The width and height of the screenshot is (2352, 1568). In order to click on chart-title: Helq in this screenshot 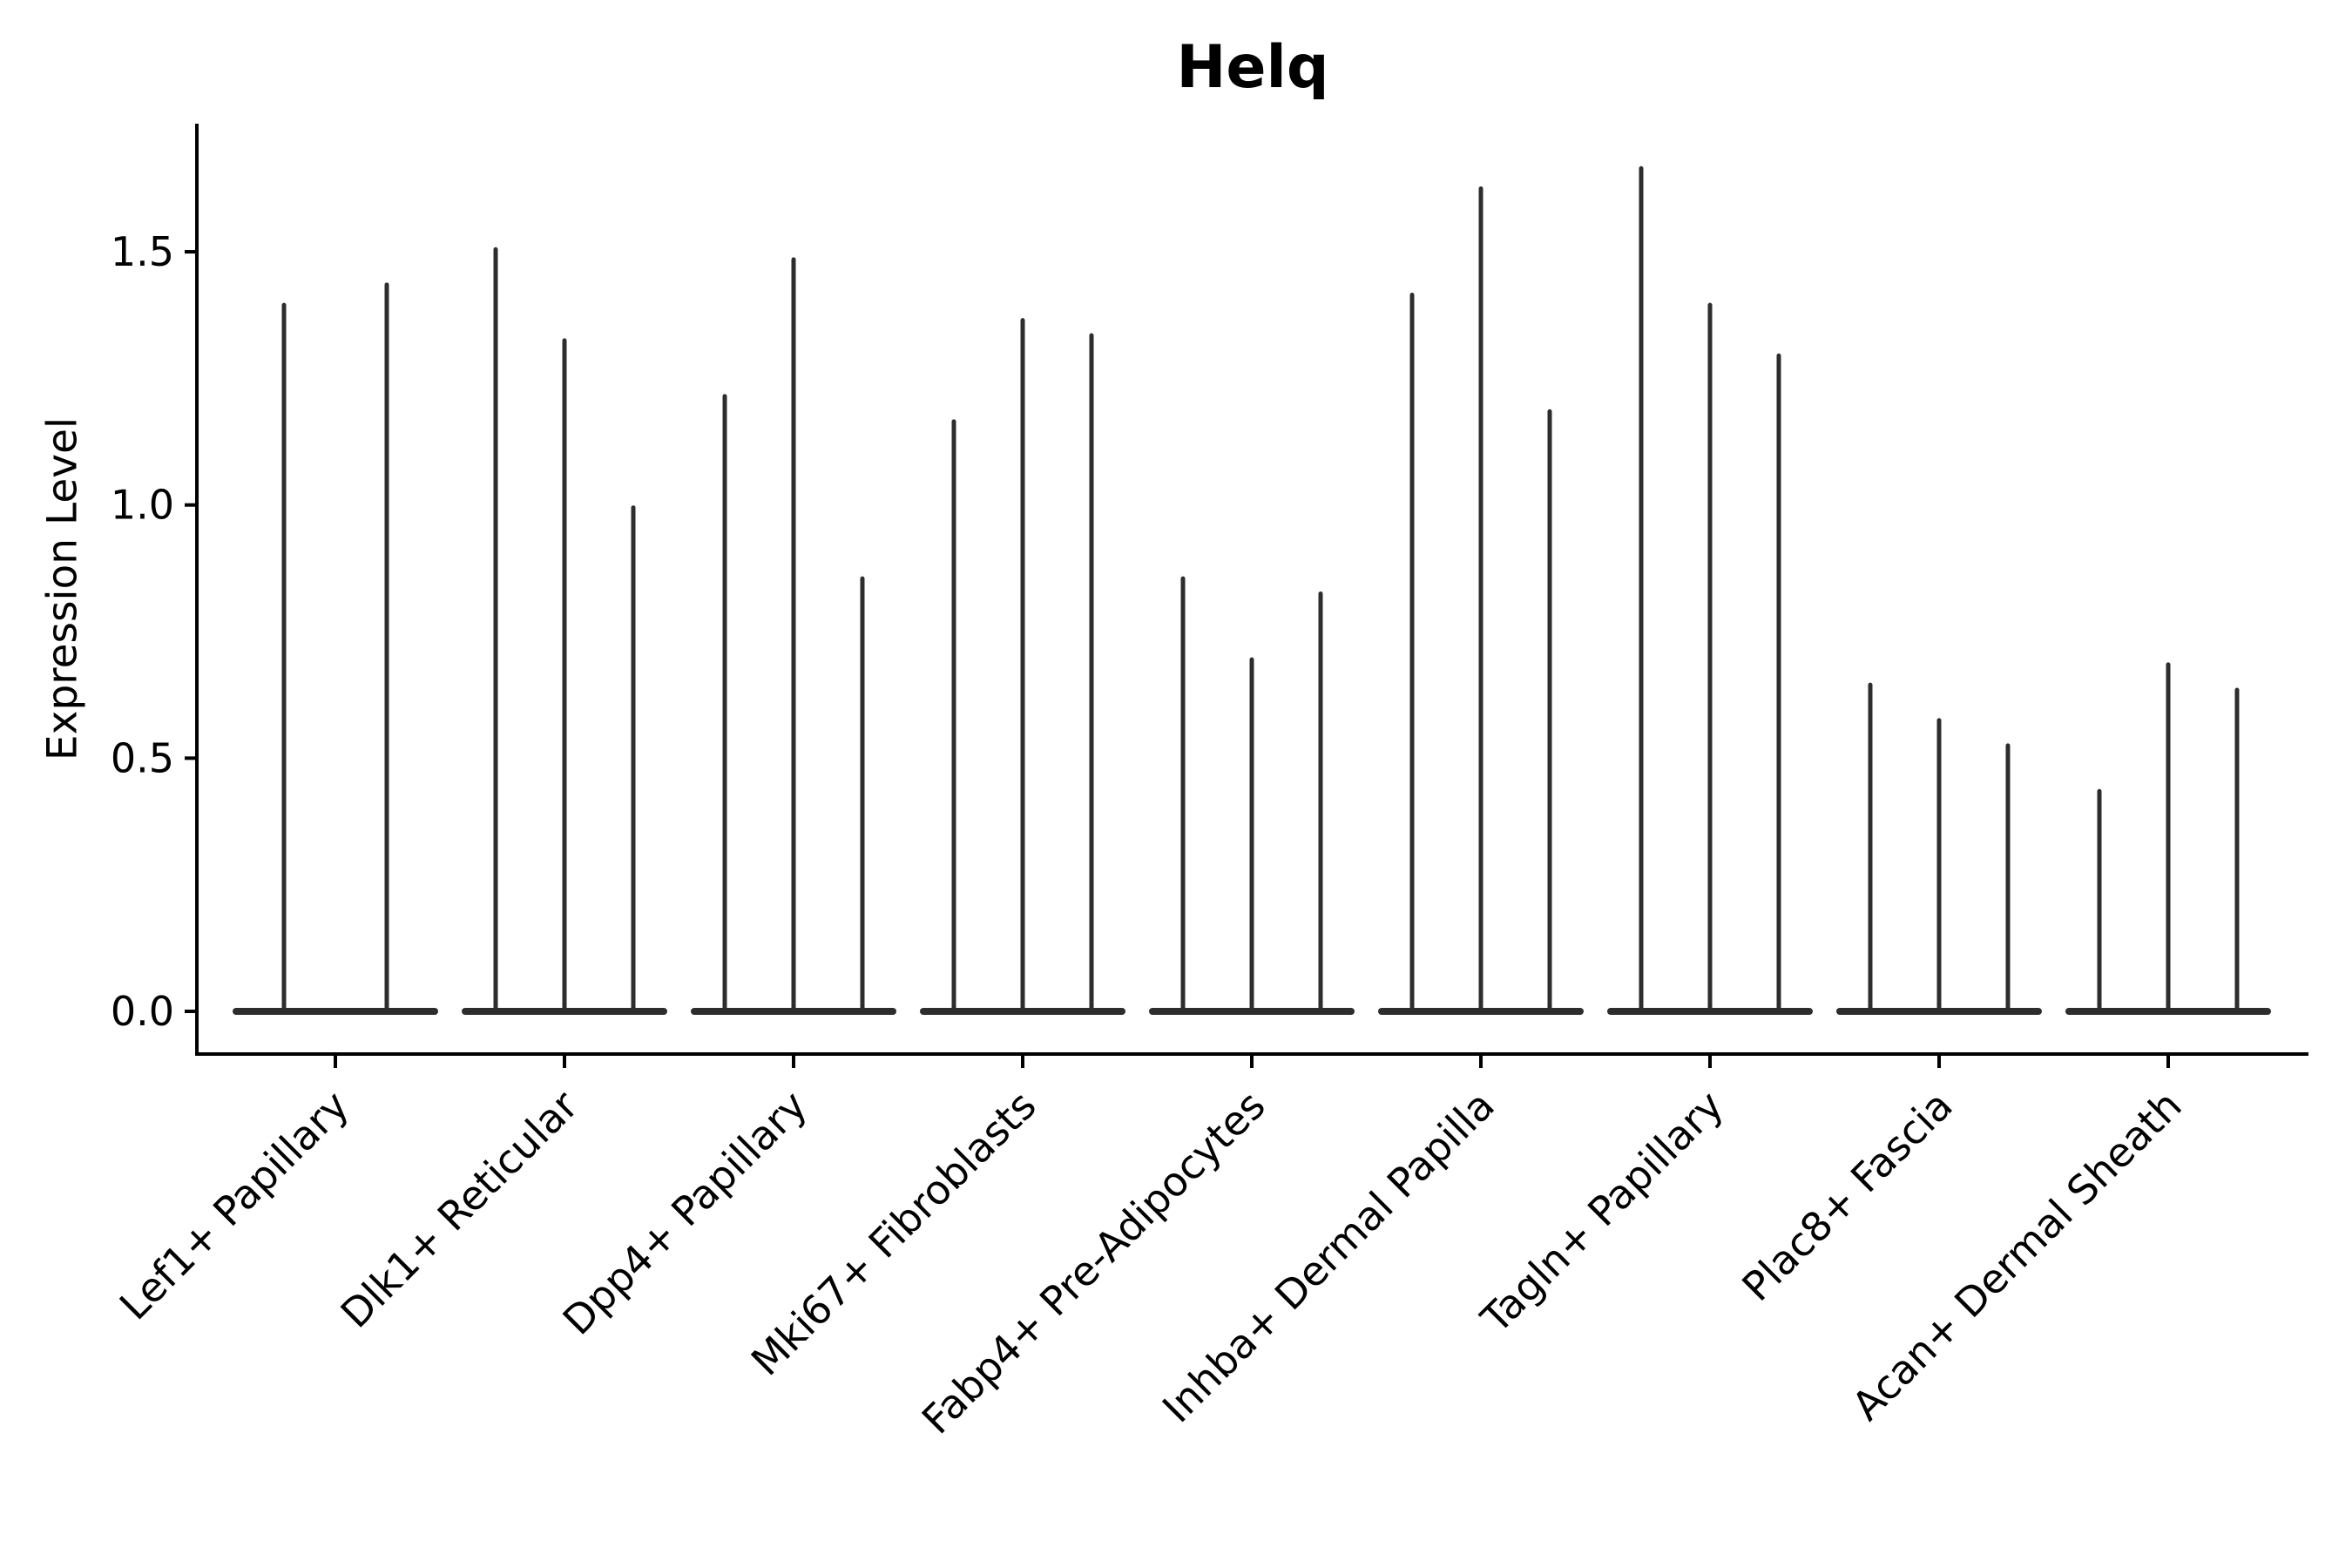, I will do `click(1252, 67)`.